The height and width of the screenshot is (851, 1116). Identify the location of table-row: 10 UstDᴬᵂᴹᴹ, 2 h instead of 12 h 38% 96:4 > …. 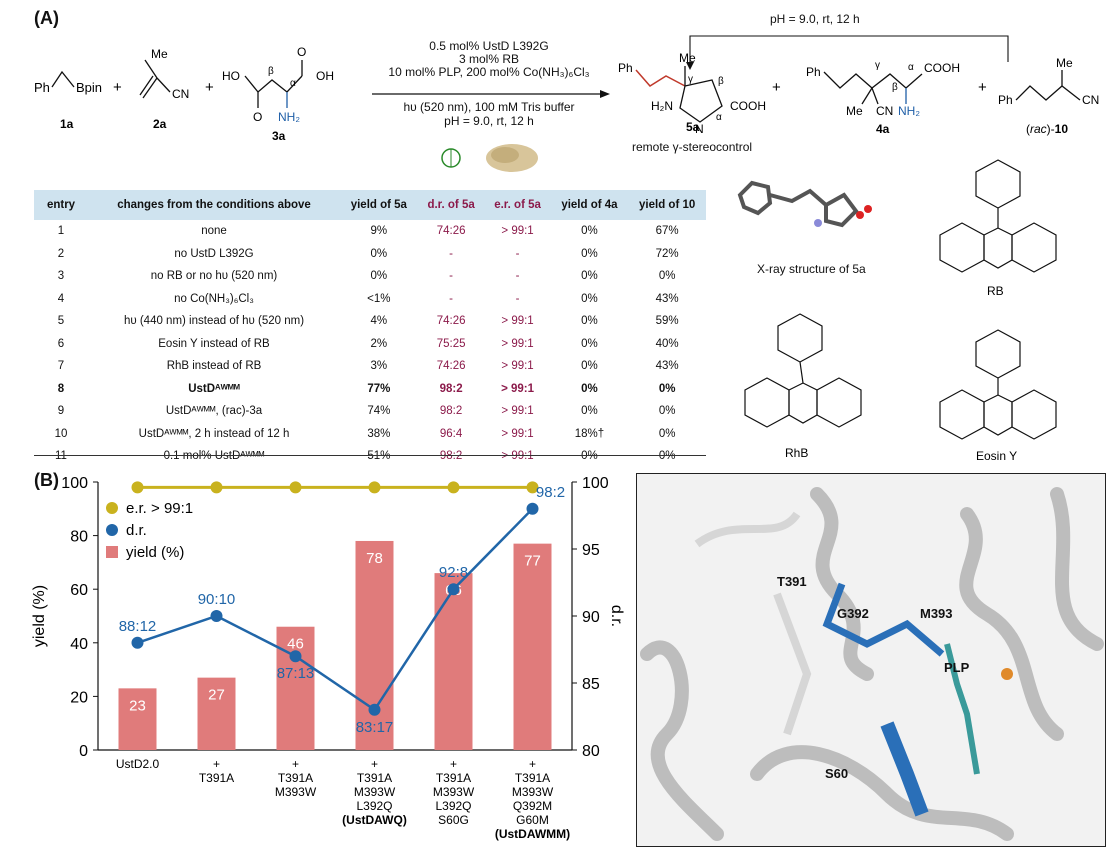
(370, 434).